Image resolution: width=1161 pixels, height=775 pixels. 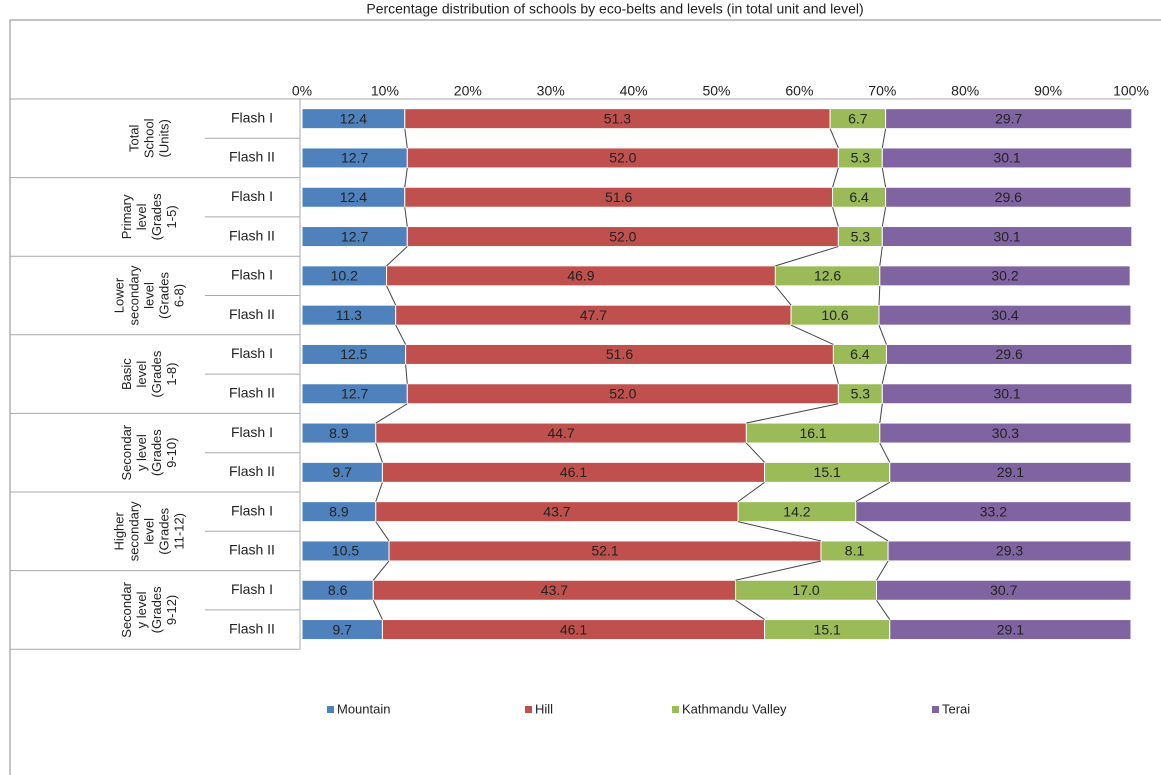 I want to click on data-label: 30.3, so click(x=1005, y=433).